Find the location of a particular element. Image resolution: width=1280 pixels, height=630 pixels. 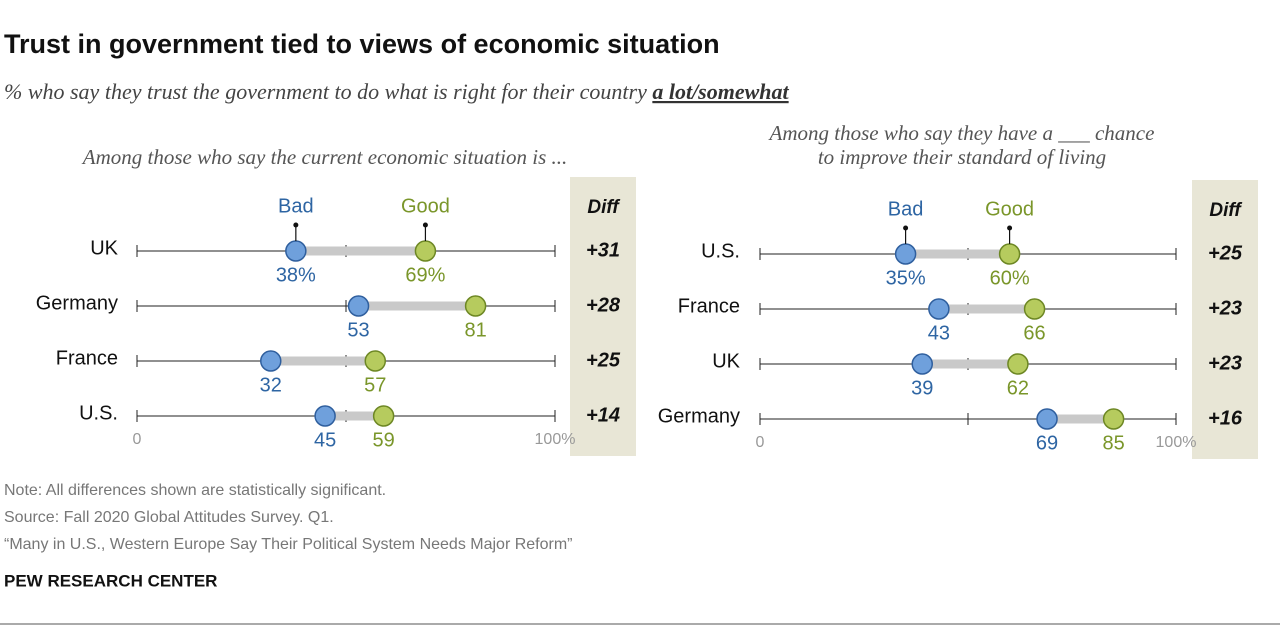

value-label: 53 is located at coordinates (358, 330).